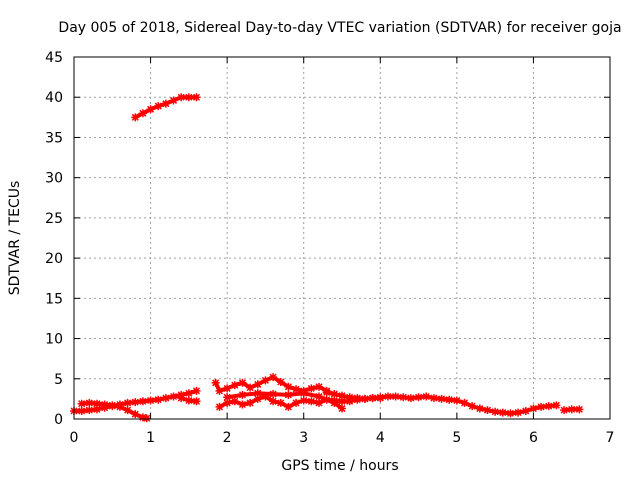 This screenshot has height=480, width=640. What do you see at coordinates (456, 438) in the screenshot?
I see `x-tick-label: 5` at bounding box center [456, 438].